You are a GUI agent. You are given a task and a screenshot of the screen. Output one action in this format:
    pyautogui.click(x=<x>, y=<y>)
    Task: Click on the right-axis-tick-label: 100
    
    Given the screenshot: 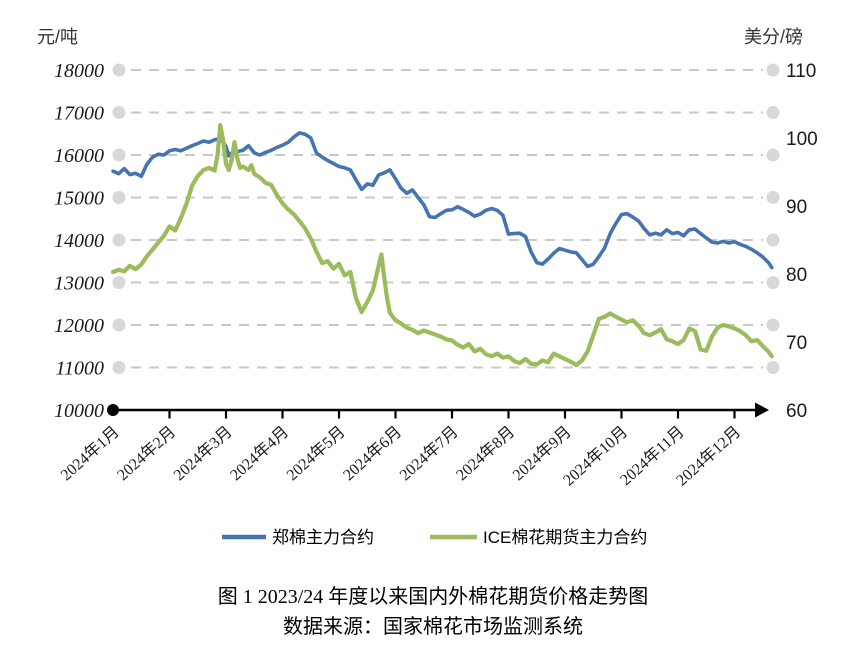 What is the action you would take?
    pyautogui.click(x=802, y=139)
    